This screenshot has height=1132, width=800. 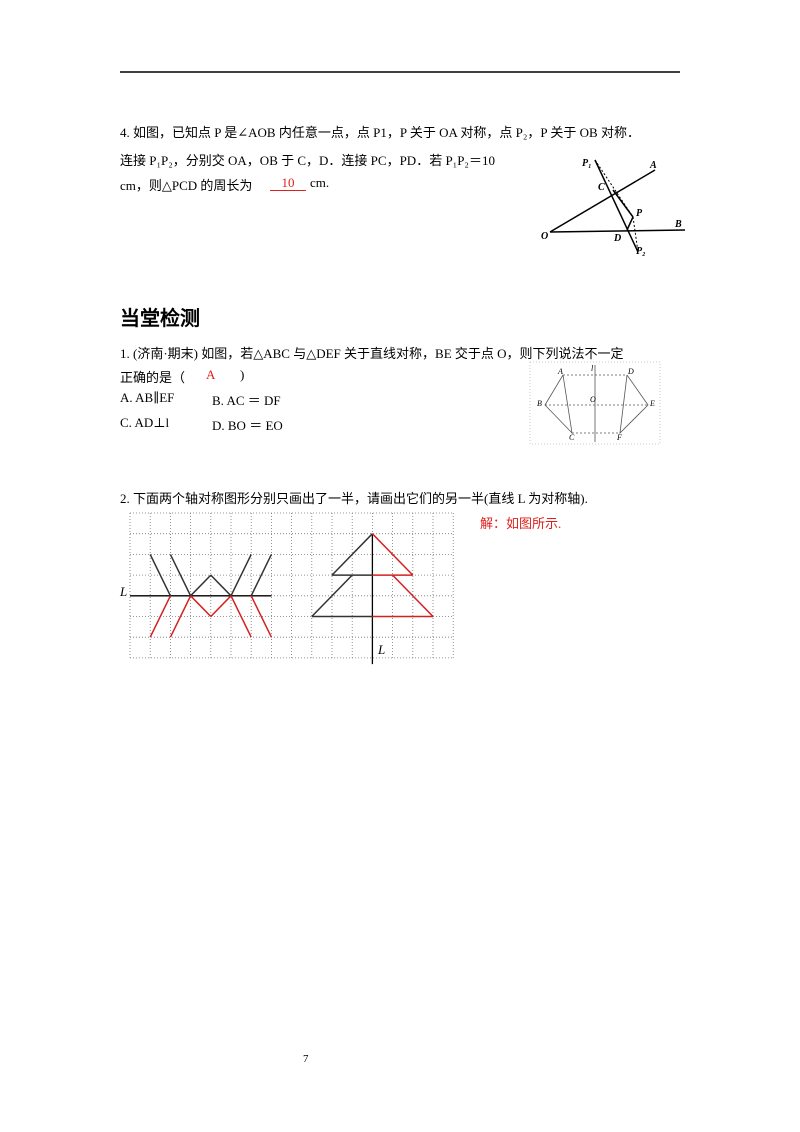 I want to click on figure-label: E, so click(x=652, y=403).